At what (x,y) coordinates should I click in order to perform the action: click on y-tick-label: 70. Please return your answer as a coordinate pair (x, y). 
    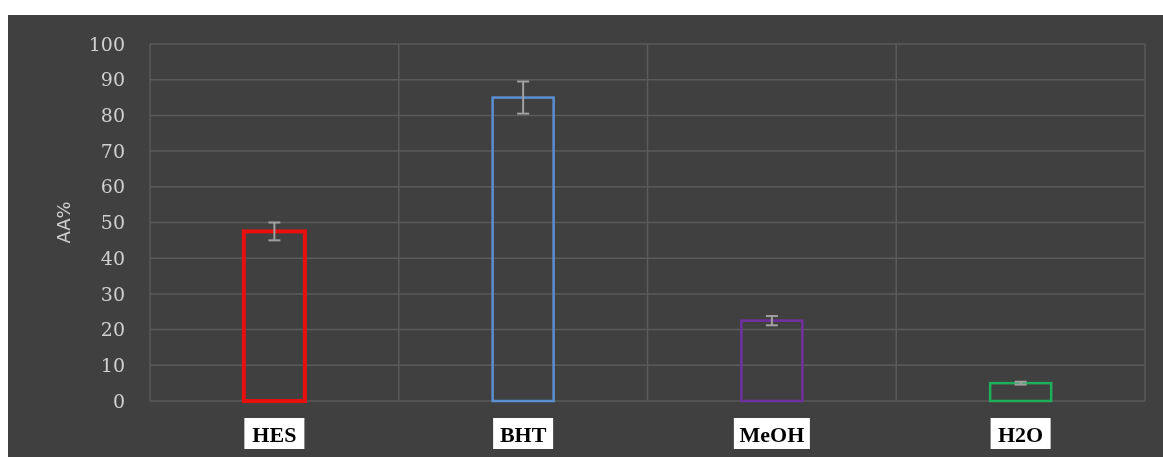
    Looking at the image, I should click on (112, 150).